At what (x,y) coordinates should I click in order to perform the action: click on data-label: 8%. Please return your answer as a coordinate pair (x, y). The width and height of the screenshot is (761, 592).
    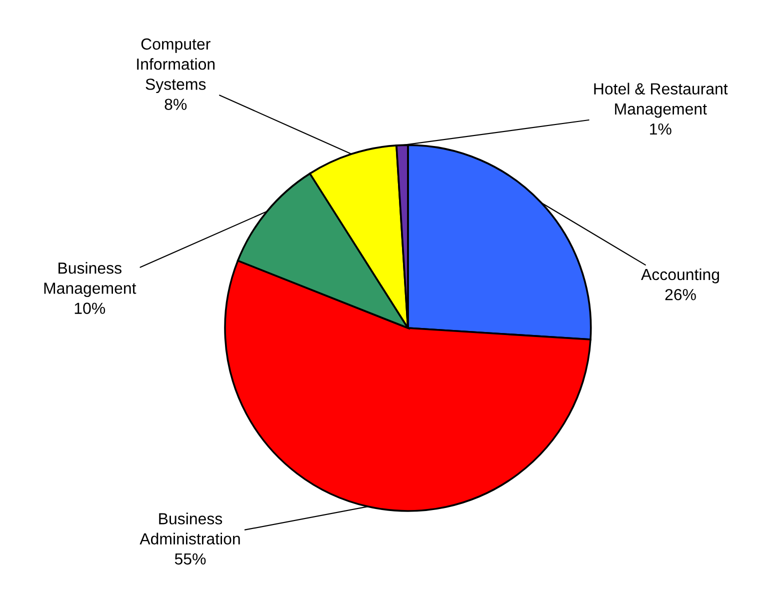
    Looking at the image, I should click on (175, 104).